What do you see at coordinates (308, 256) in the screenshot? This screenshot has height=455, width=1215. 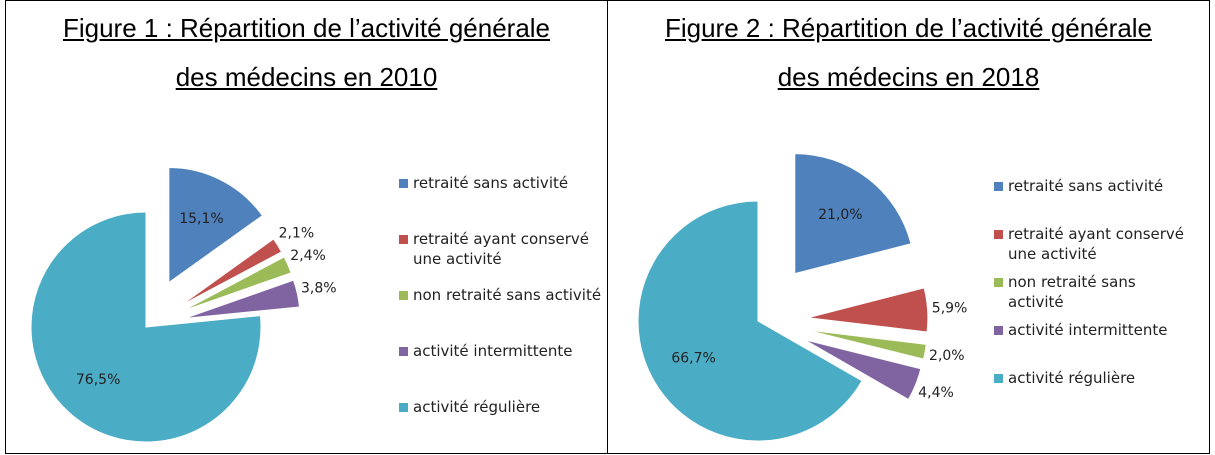 I see `data-label: 2,4%` at bounding box center [308, 256].